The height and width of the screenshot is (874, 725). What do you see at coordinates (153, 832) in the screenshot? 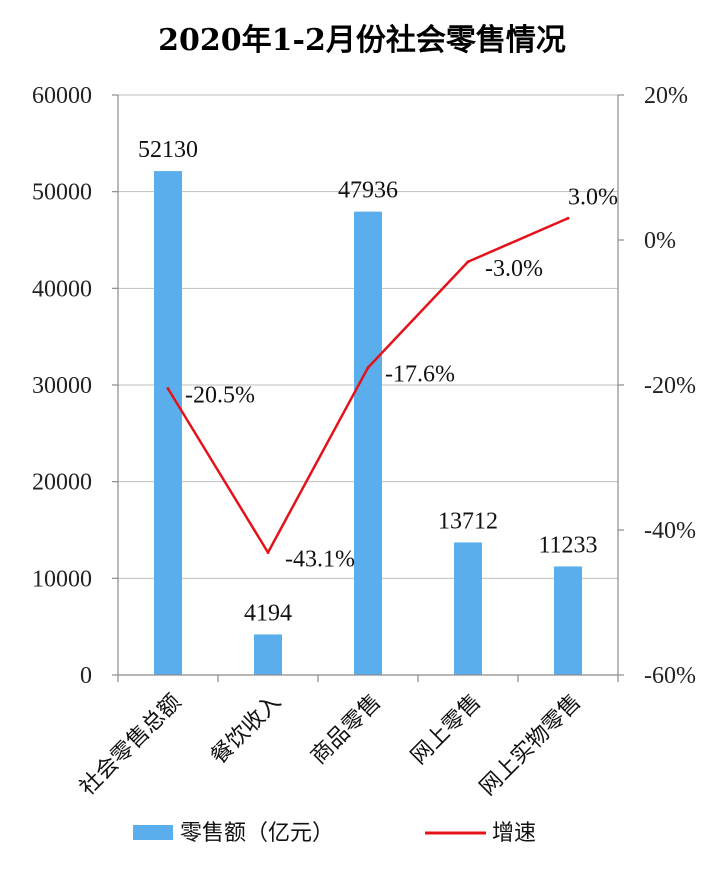
I see `legend-swatch-bar` at bounding box center [153, 832].